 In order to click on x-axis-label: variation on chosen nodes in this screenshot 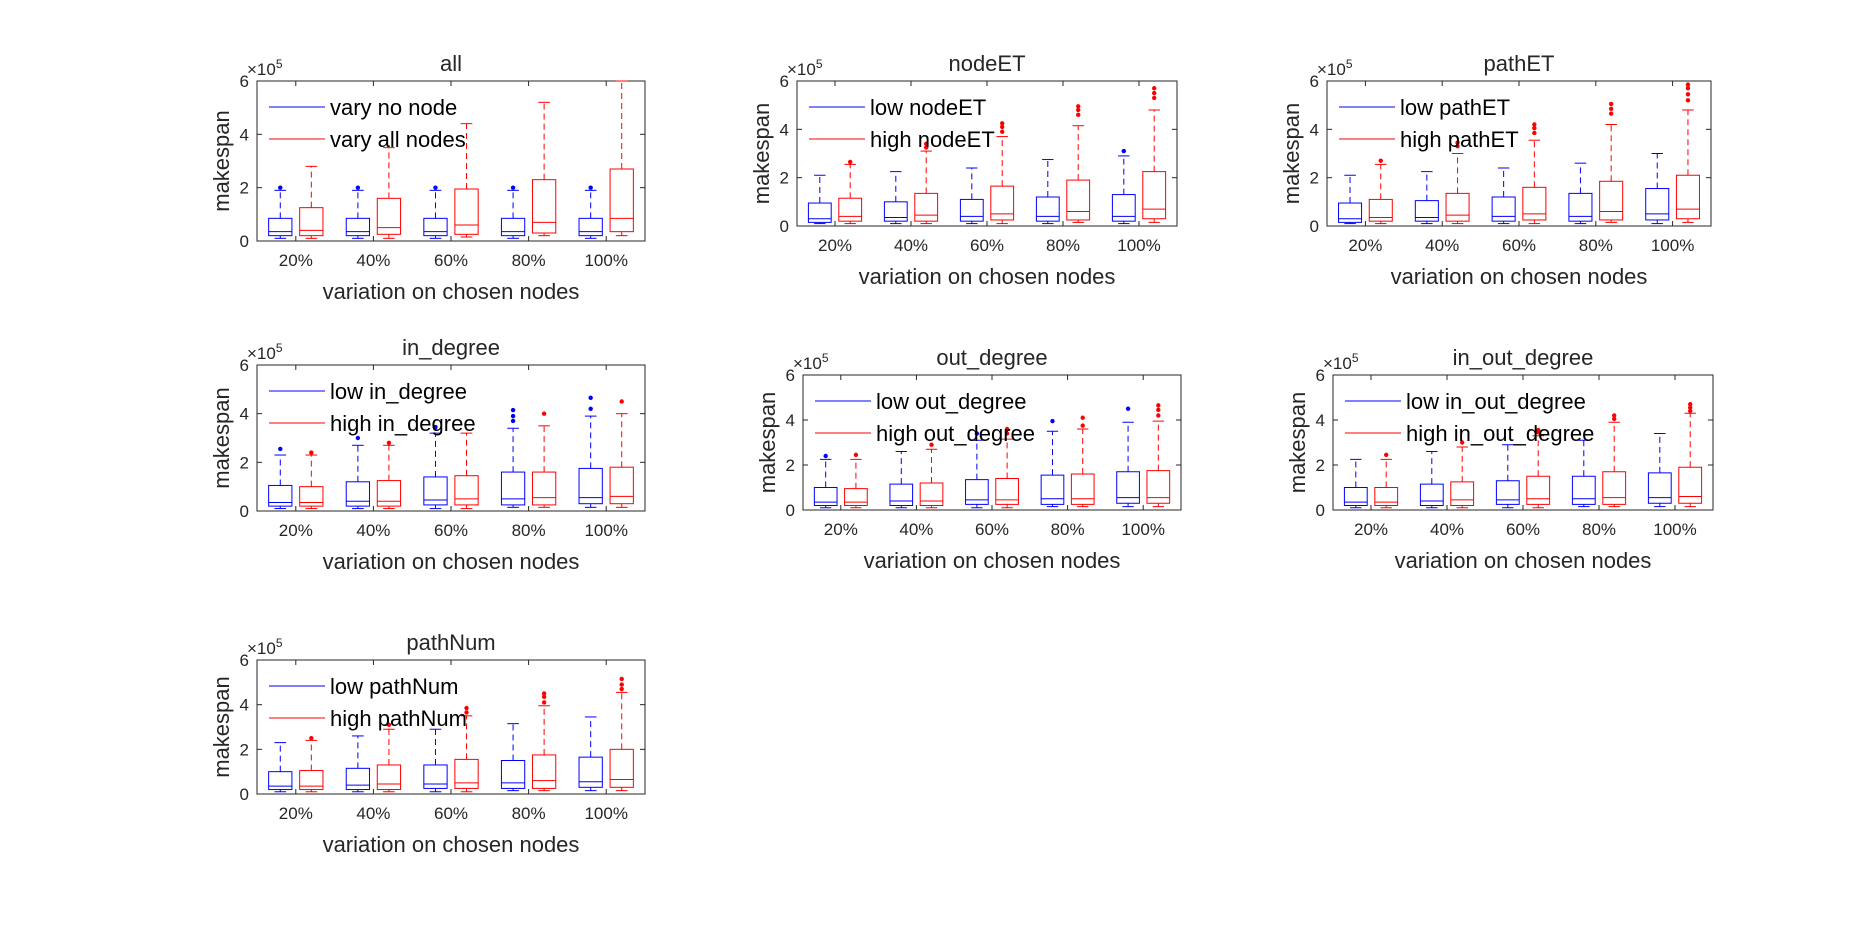, I will do `click(451, 844)`.